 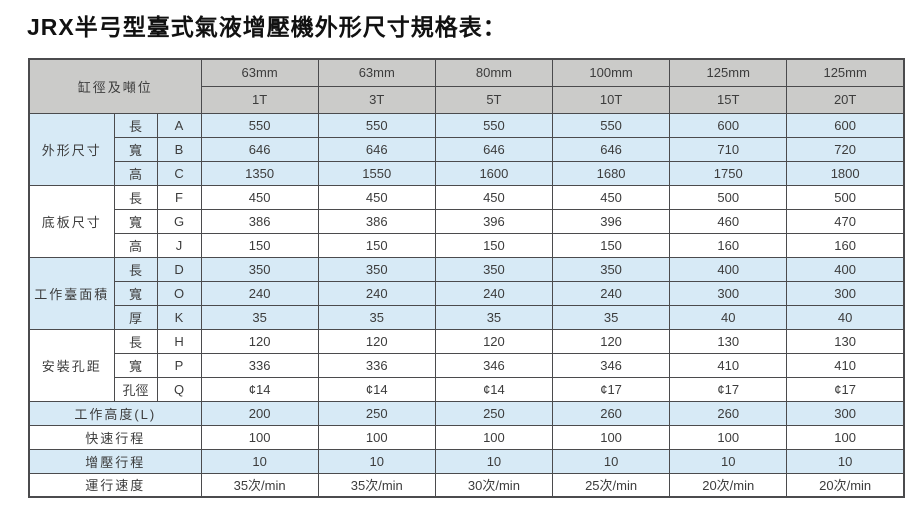 What do you see at coordinates (115, 485) in the screenshot?
I see `summary-label: 運行速度` at bounding box center [115, 485].